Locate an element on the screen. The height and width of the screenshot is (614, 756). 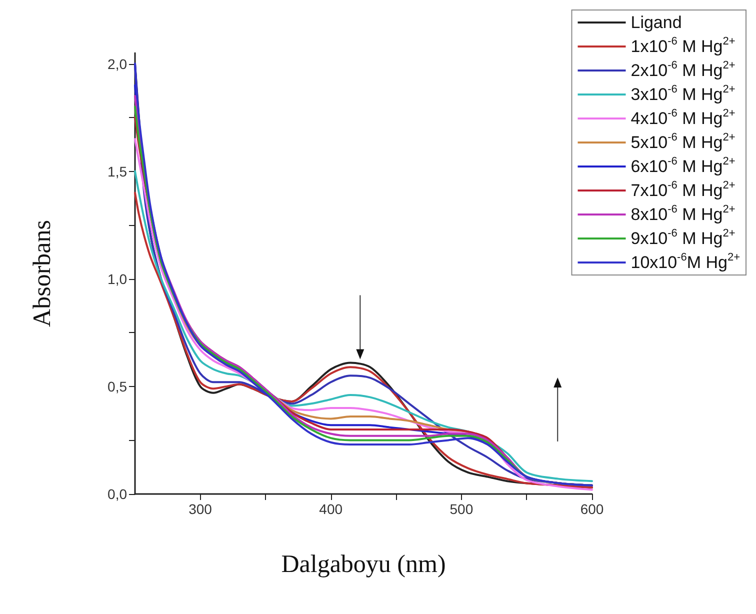
y-axis-title: Absorbans is located at coordinates (42, 273).